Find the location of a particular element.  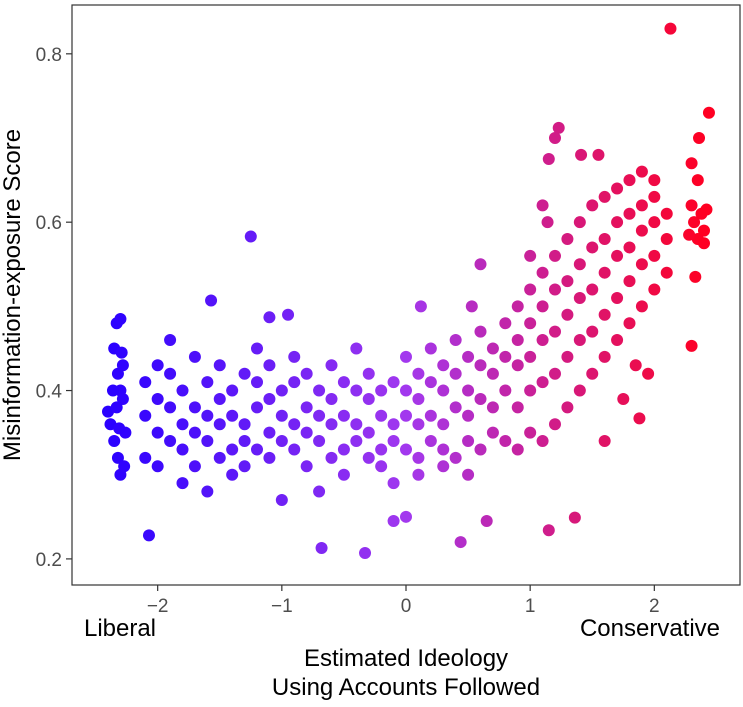

x-axis-title-line2: Using Accounts Followed is located at coordinates (406, 687).